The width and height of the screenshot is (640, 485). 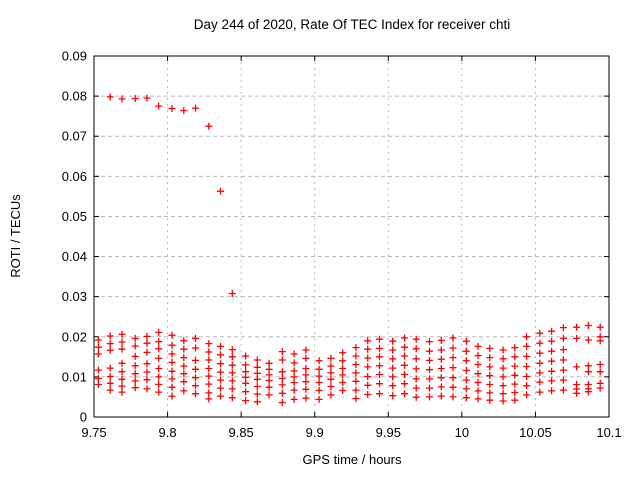 I want to click on y-tick-label: 0.01, so click(x=74, y=376).